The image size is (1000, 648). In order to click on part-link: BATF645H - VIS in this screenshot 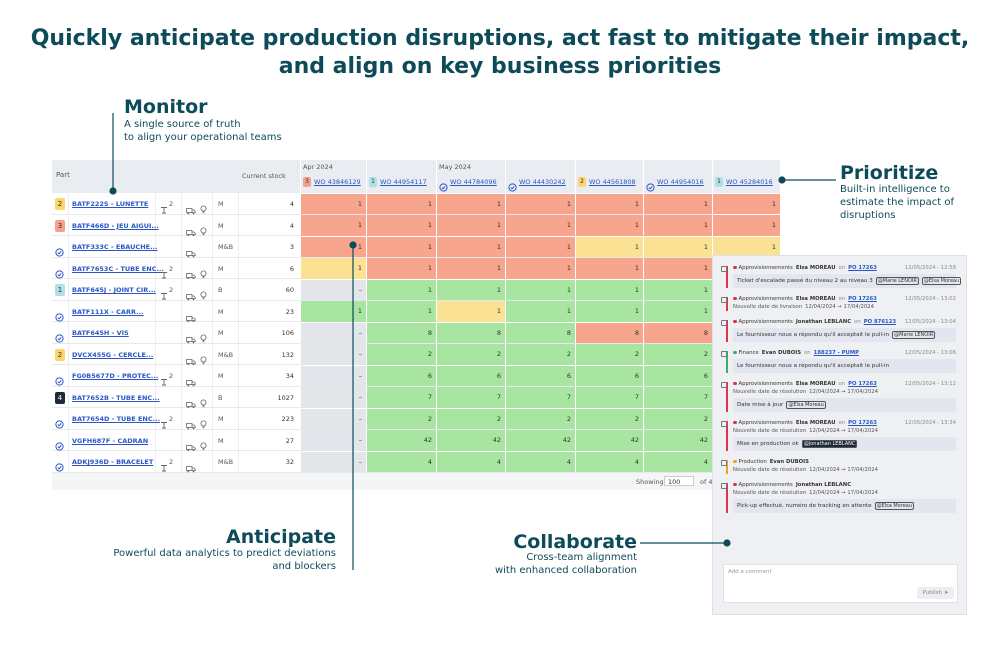, I will do `click(100, 333)`.